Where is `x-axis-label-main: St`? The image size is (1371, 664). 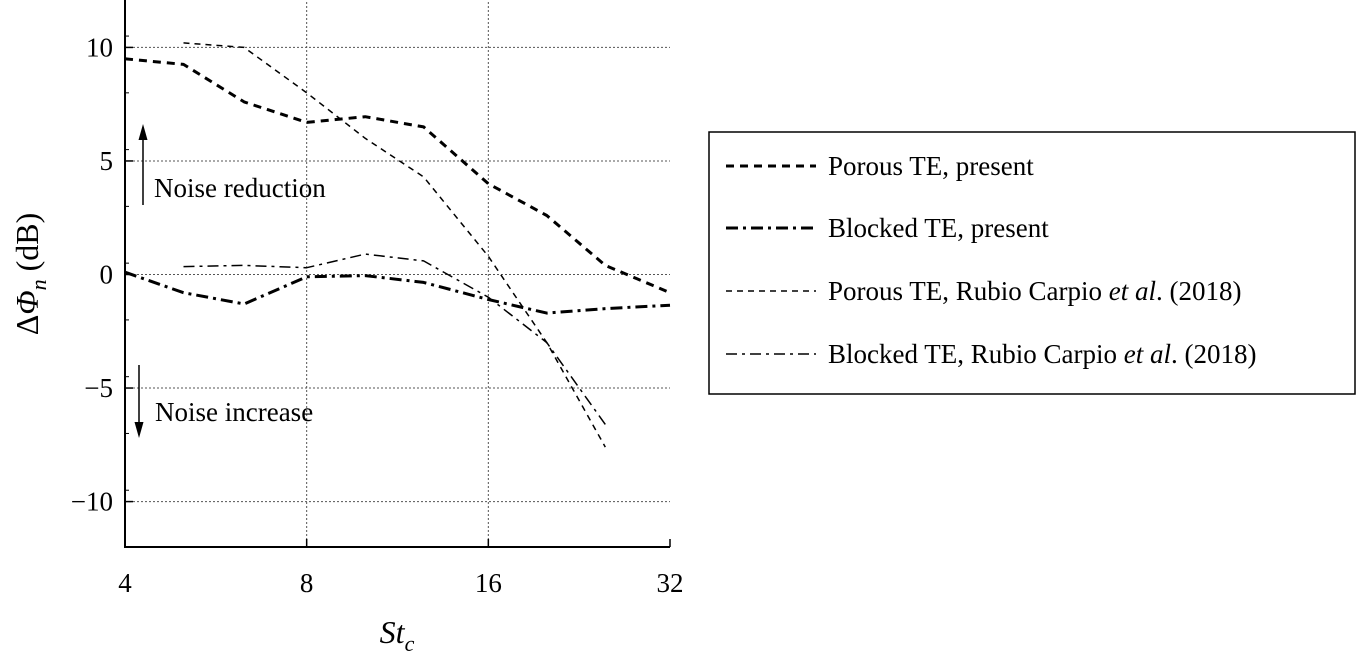
x-axis-label-main: St is located at coordinates (393, 632).